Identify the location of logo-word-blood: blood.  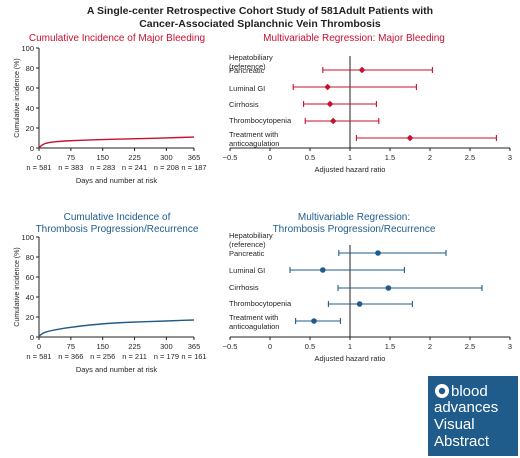
(469, 391).